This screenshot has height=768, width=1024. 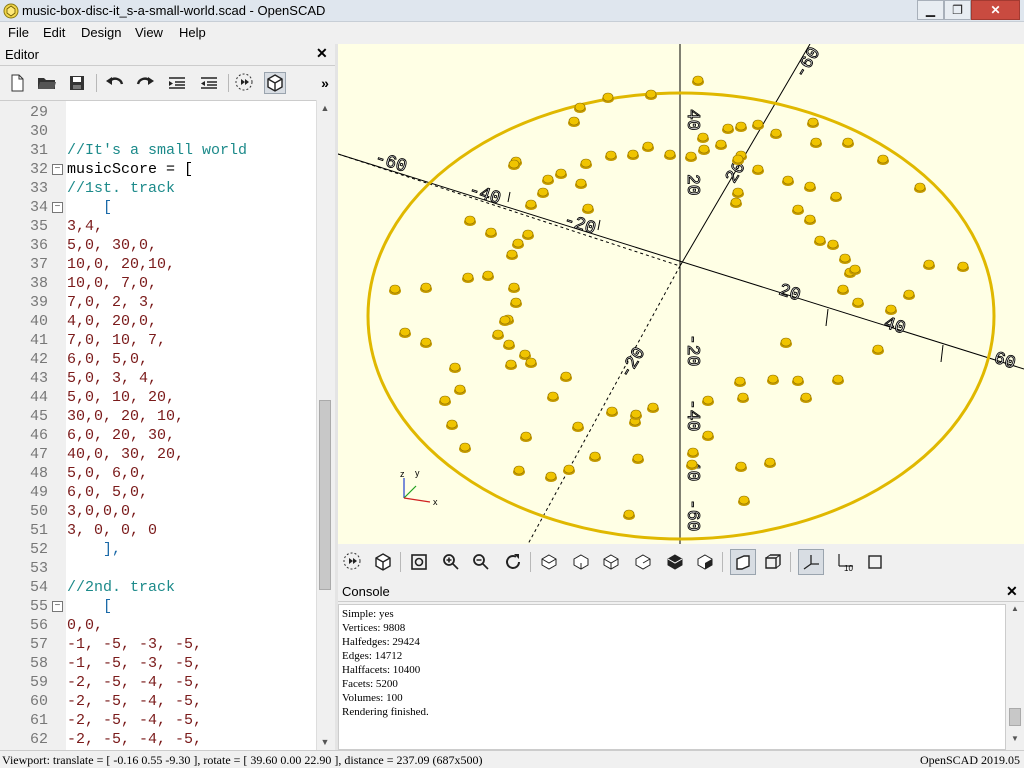 I want to click on unindent-icon, so click(x=209, y=83).